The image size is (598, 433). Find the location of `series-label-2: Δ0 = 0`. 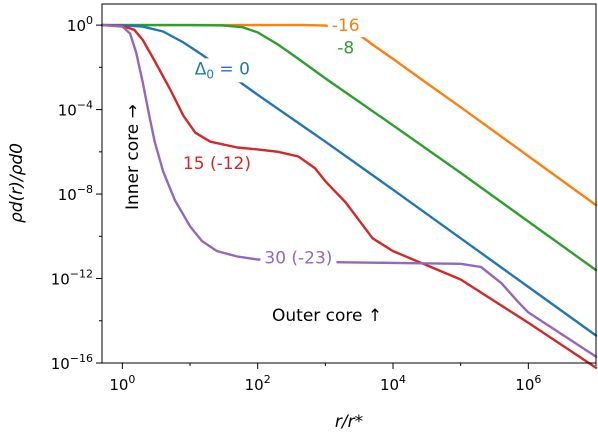

series-label-2: Δ0 = 0 is located at coordinates (222, 70).